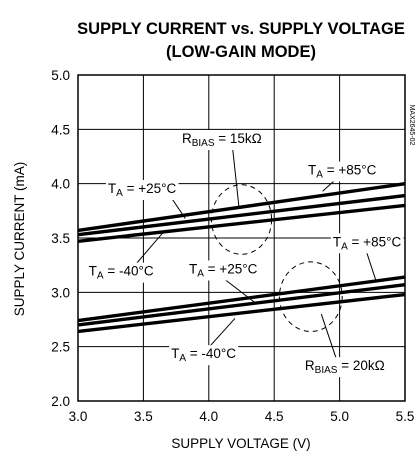 The image size is (417, 457). I want to click on annotation-ta25_mid: TA = +25°C, so click(223, 270).